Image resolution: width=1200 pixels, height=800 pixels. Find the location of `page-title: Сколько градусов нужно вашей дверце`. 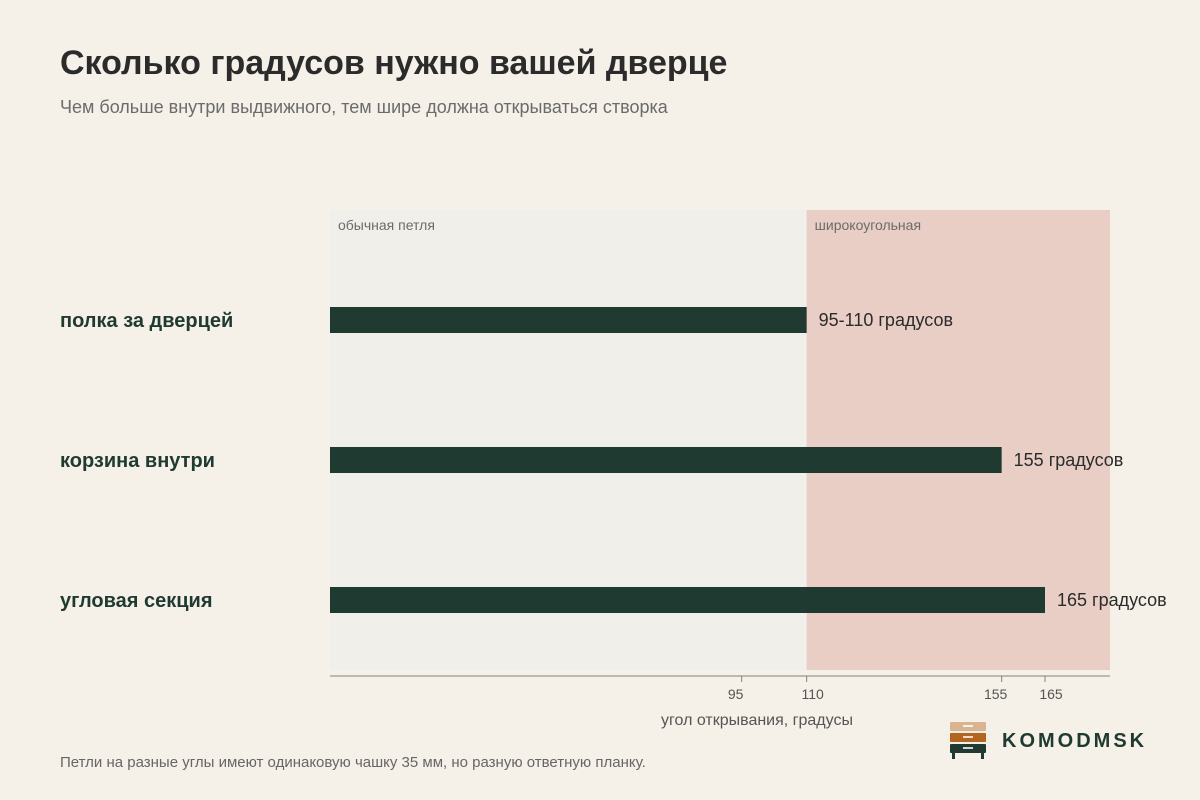

page-title: Сколько градусов нужно вашей дверце is located at coordinates (394, 63).